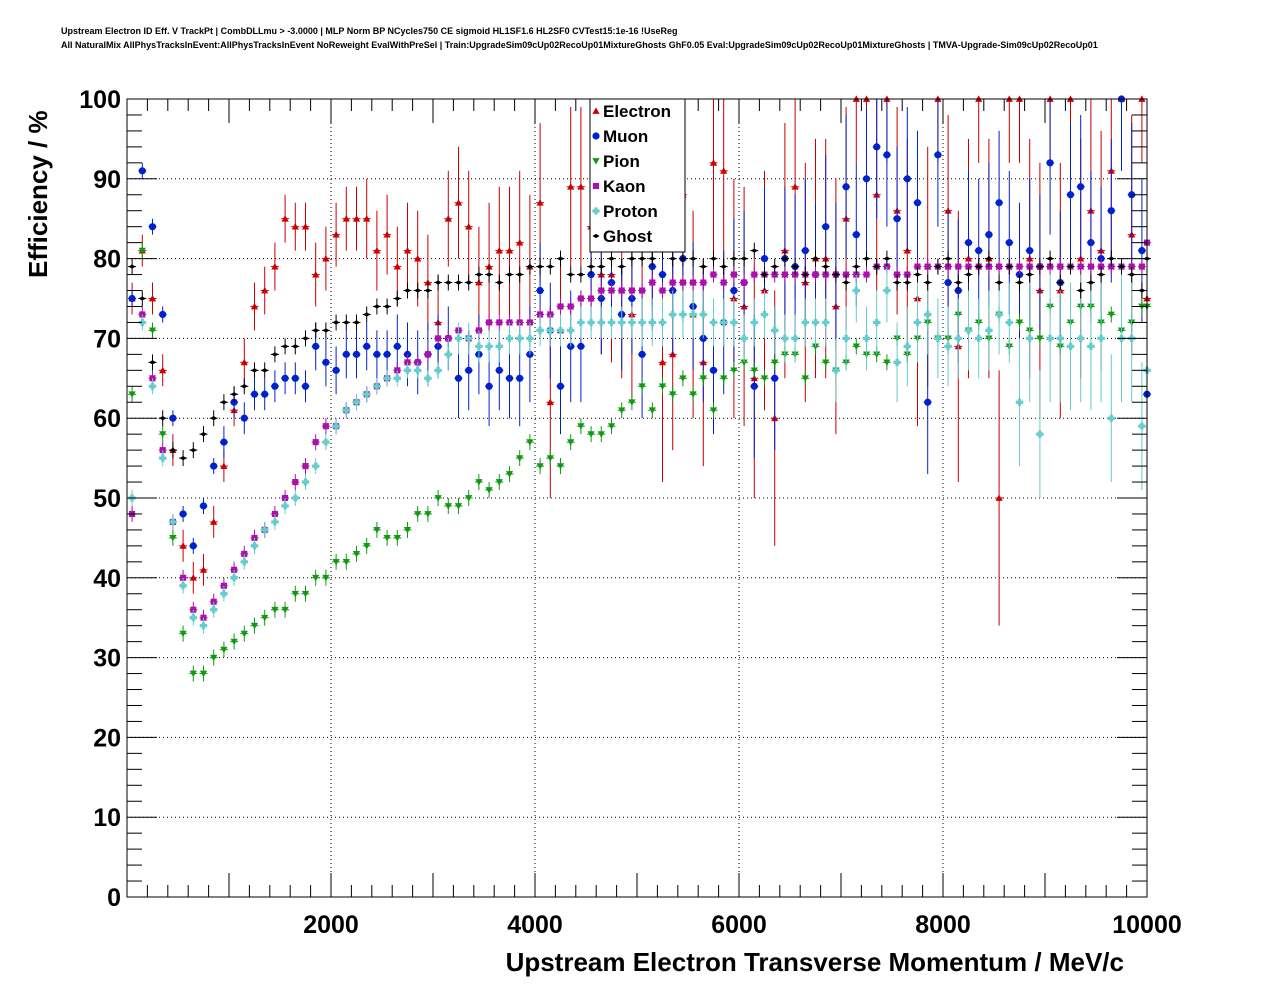  I want to click on legend-marker-electron, so click(596, 110).